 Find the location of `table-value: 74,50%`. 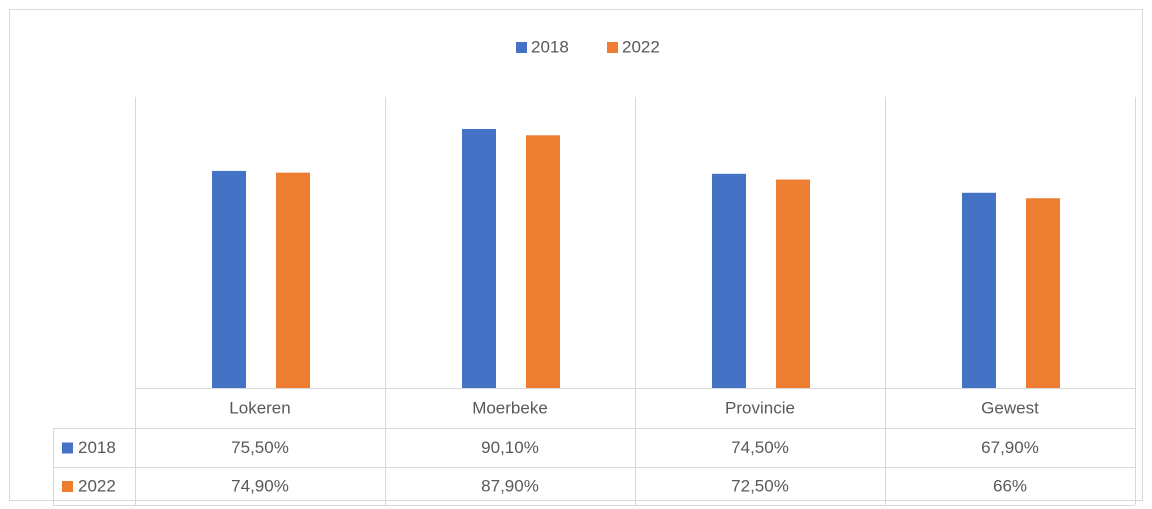

table-value: 74,50% is located at coordinates (760, 447).